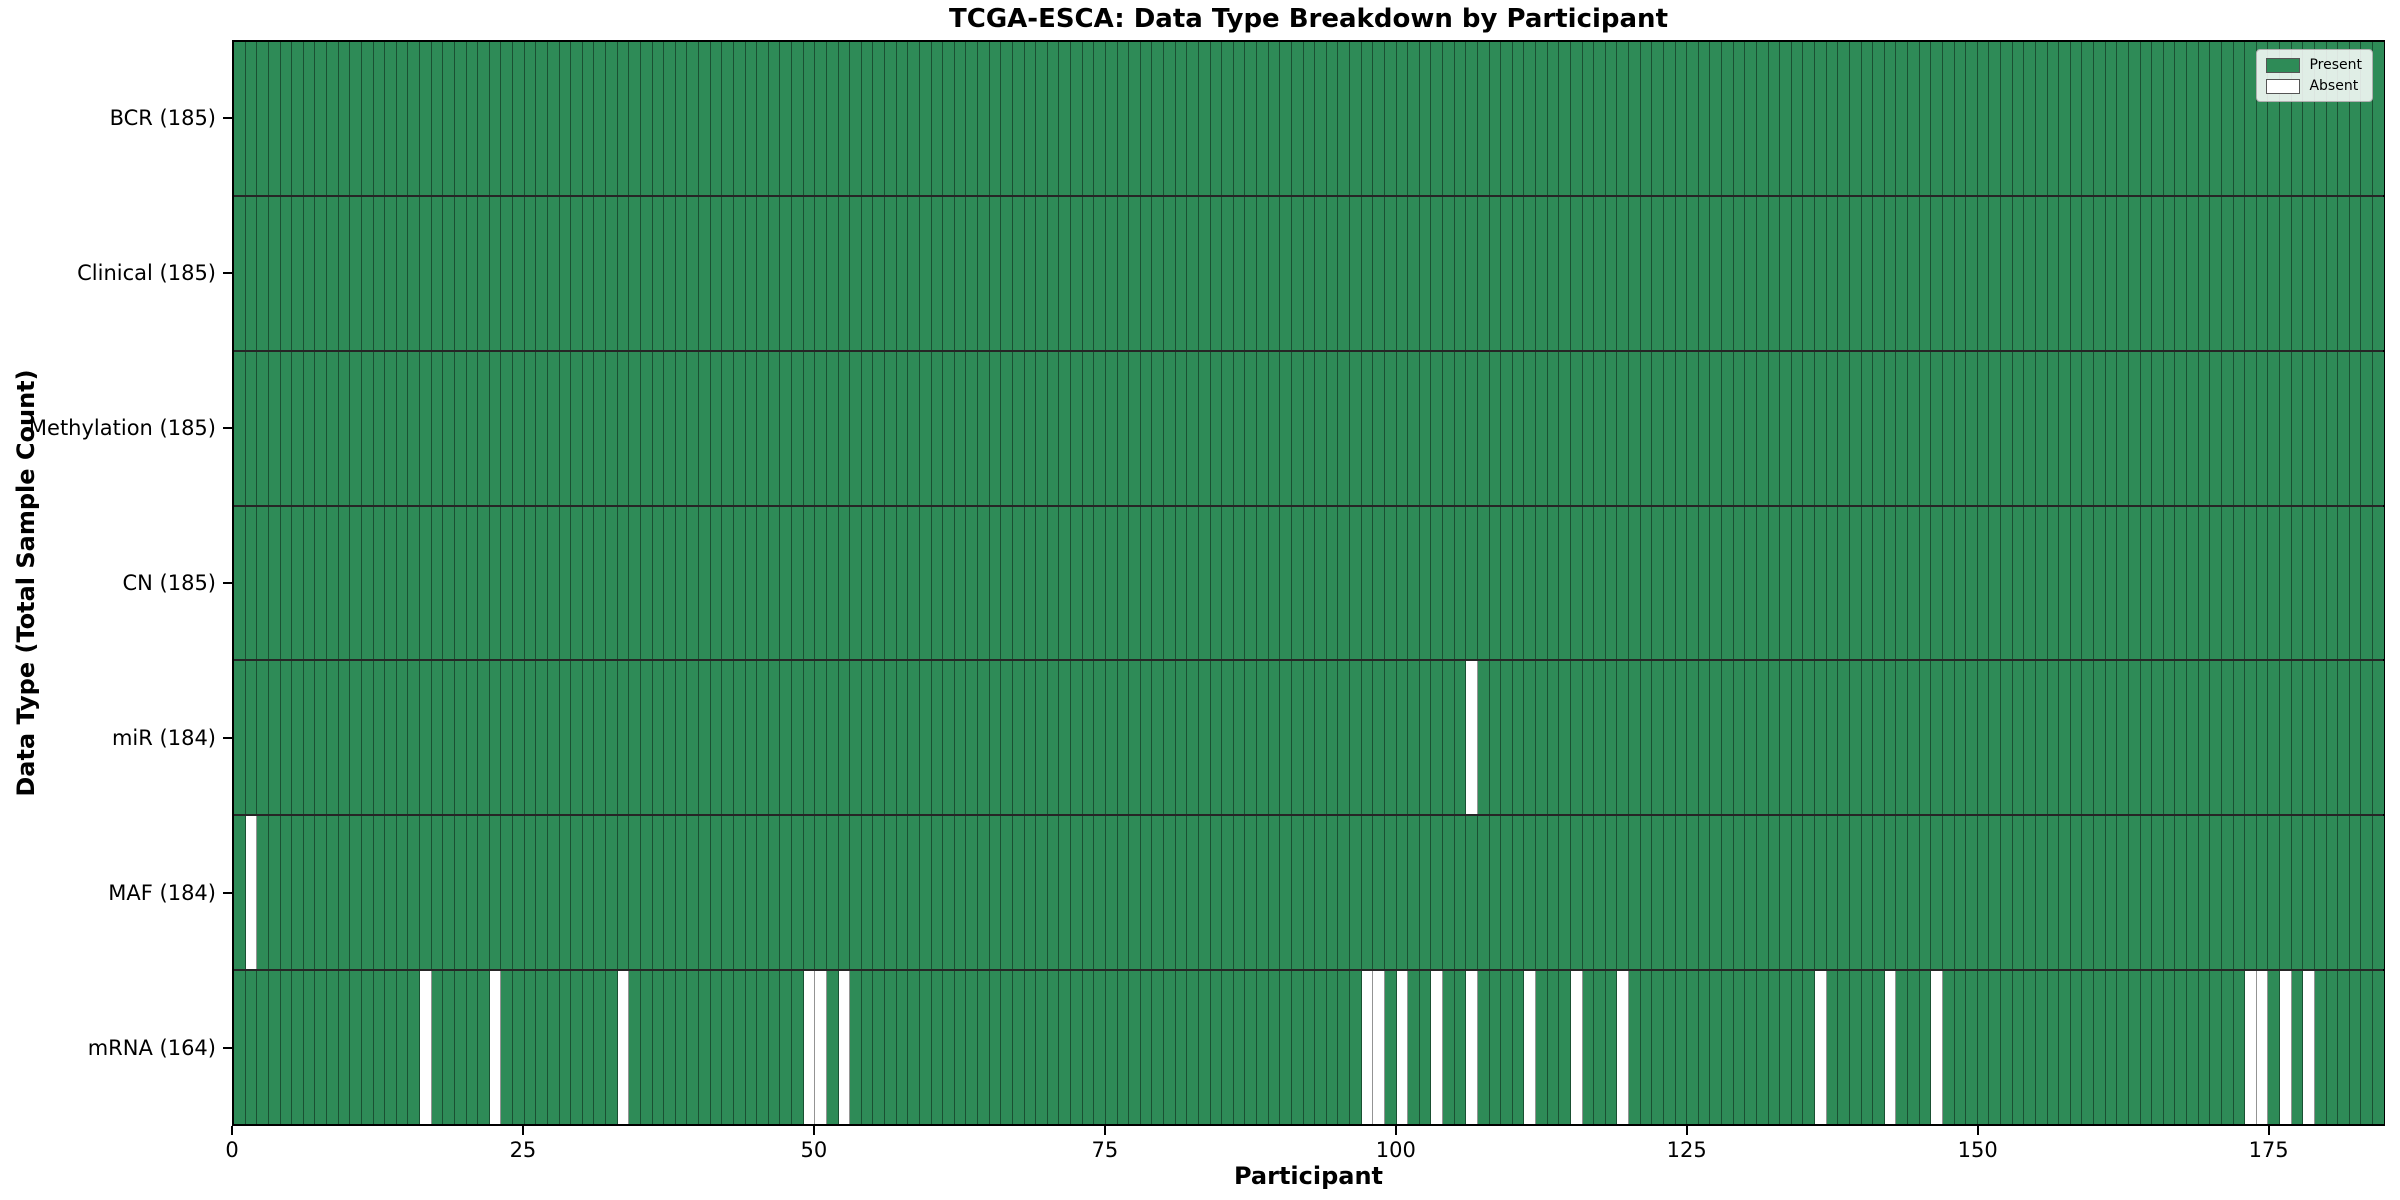 This screenshot has width=2400, height=1200. I want to click on x-tick-mark, so click(1104, 1130).